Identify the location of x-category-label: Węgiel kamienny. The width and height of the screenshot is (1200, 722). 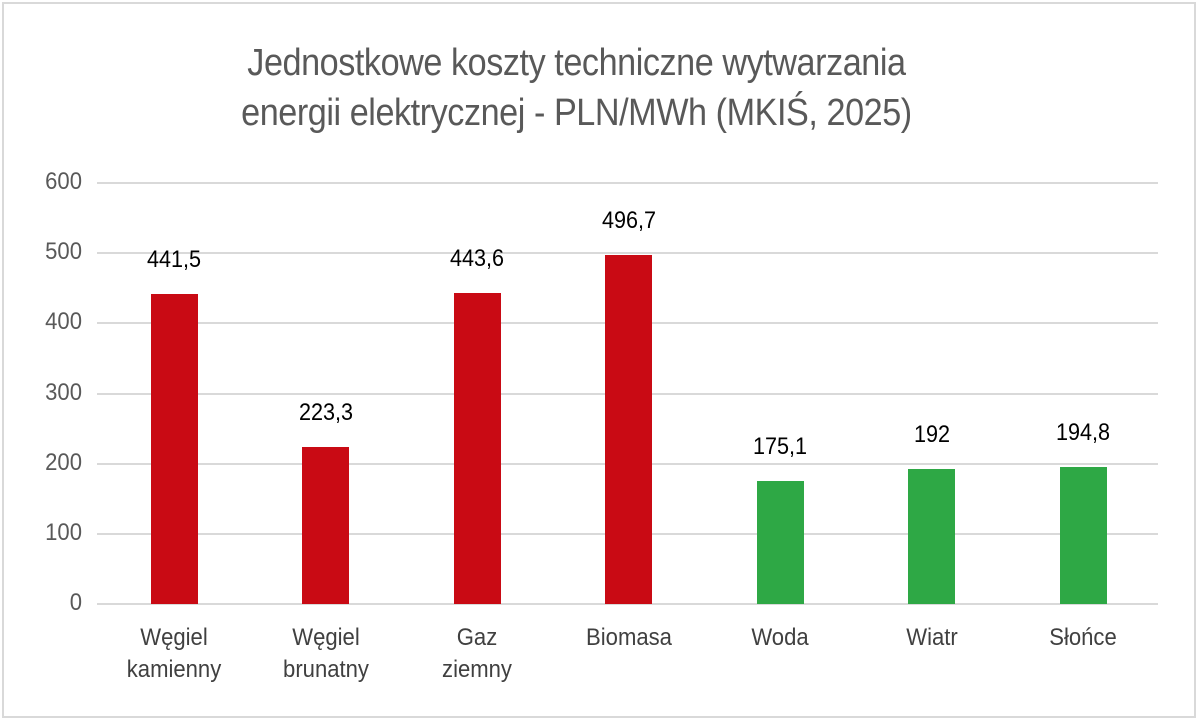
(174, 653).